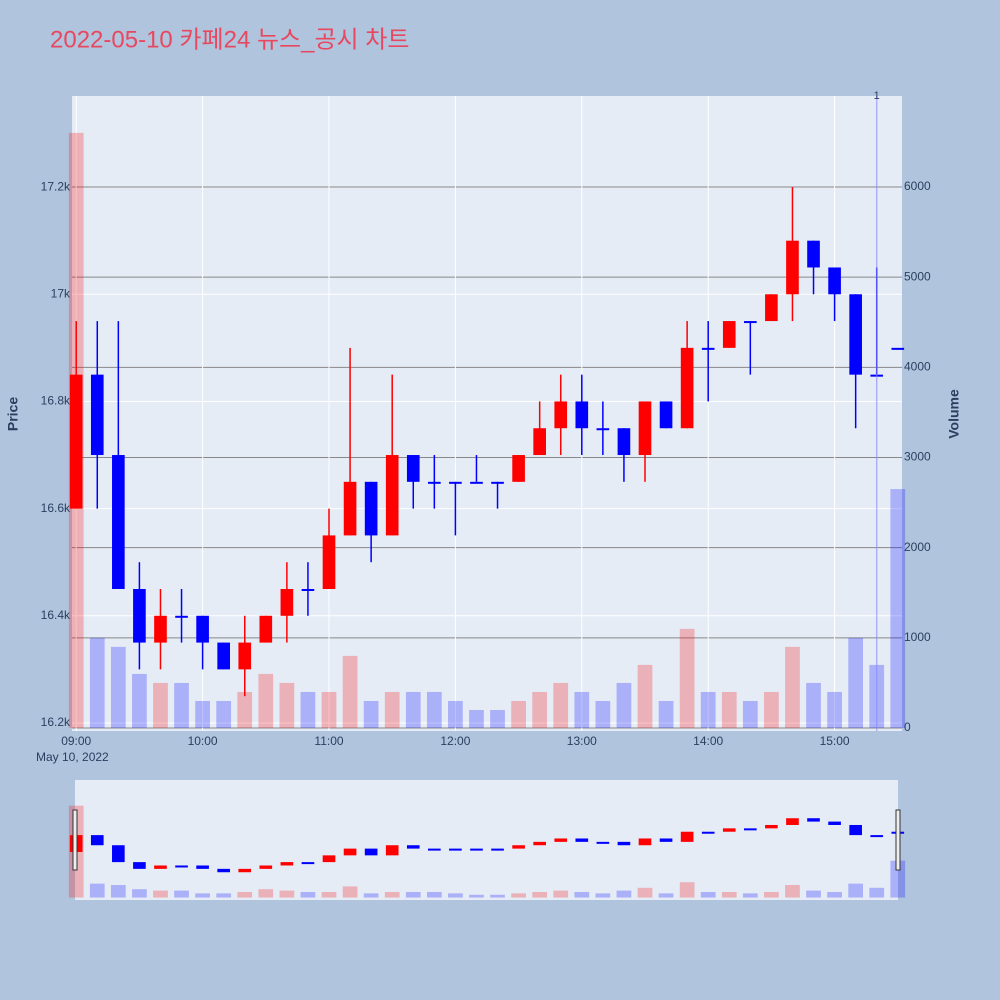 Image resolution: width=1000 pixels, height=1000 pixels. I want to click on range-slider, so click(486, 840).